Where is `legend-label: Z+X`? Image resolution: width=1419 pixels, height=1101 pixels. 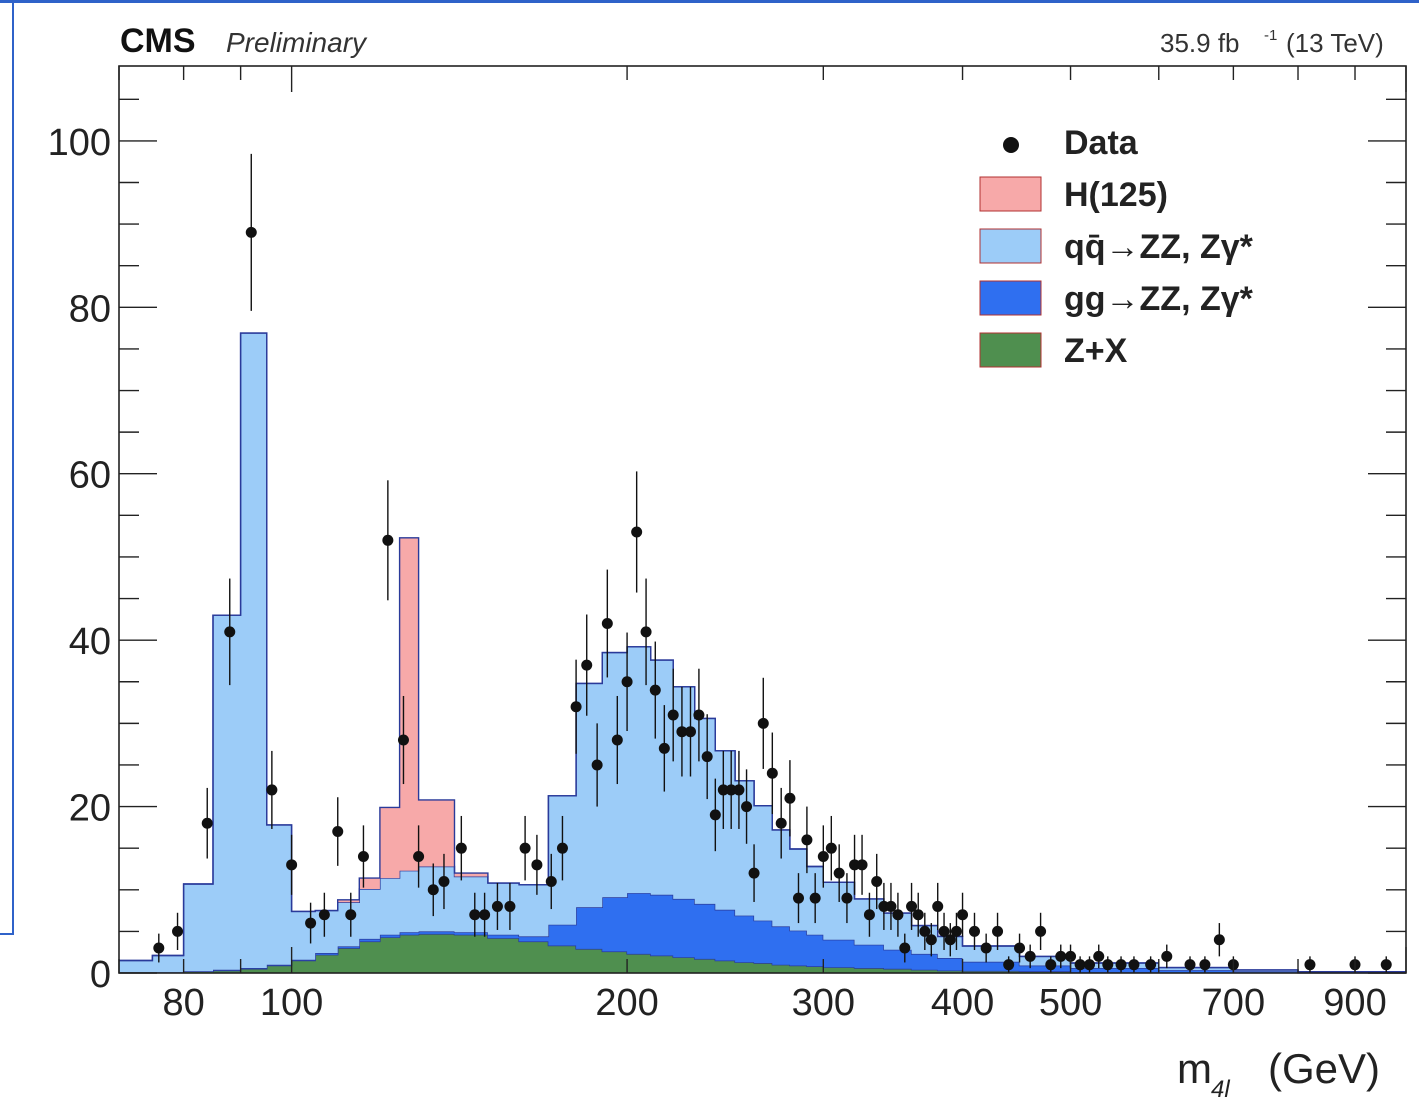 legend-label: Z+X is located at coordinates (1096, 351).